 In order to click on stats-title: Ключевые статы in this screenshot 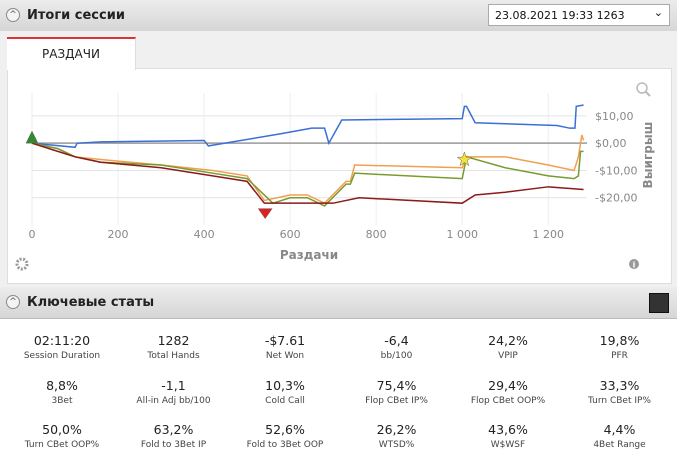, I will do `click(91, 302)`.